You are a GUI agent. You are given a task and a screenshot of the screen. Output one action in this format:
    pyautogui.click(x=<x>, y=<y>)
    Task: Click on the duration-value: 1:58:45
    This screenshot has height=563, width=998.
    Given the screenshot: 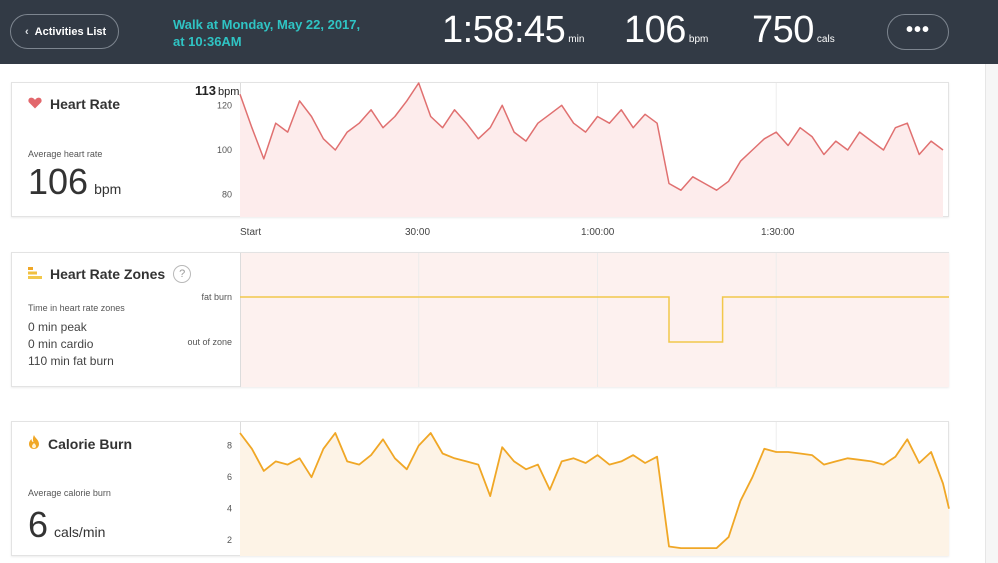 What is the action you would take?
    pyautogui.click(x=504, y=30)
    